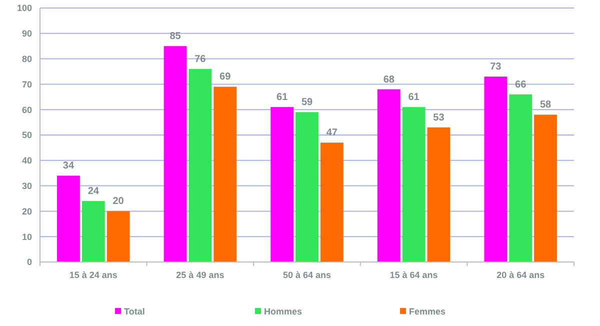  What do you see at coordinates (414, 275) in the screenshot?
I see `x-tick-label: 15 à 64 ans` at bounding box center [414, 275].